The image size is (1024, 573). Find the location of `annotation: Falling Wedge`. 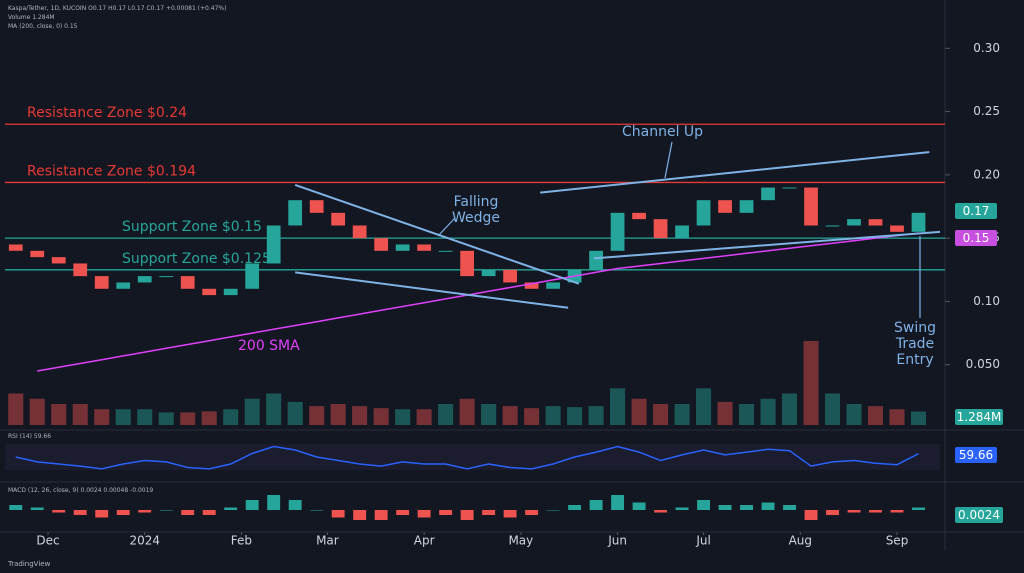

annotation: Falling Wedge is located at coordinates (476, 210).